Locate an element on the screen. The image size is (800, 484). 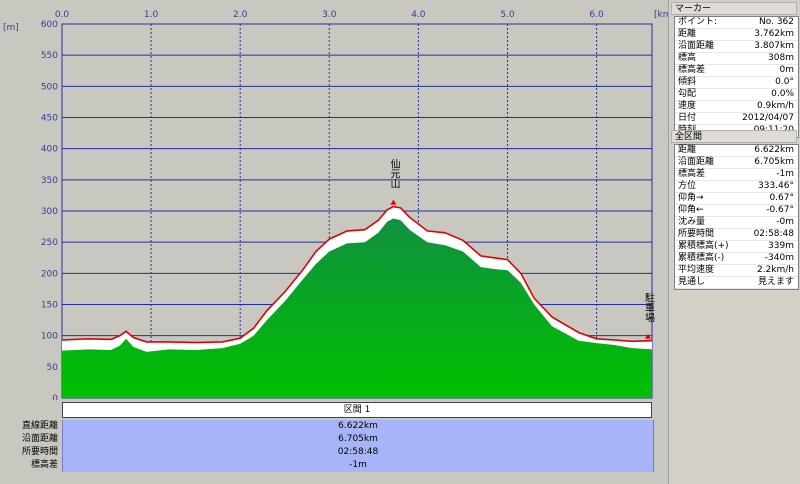
info-label: 仰角← is located at coordinates (691, 210).